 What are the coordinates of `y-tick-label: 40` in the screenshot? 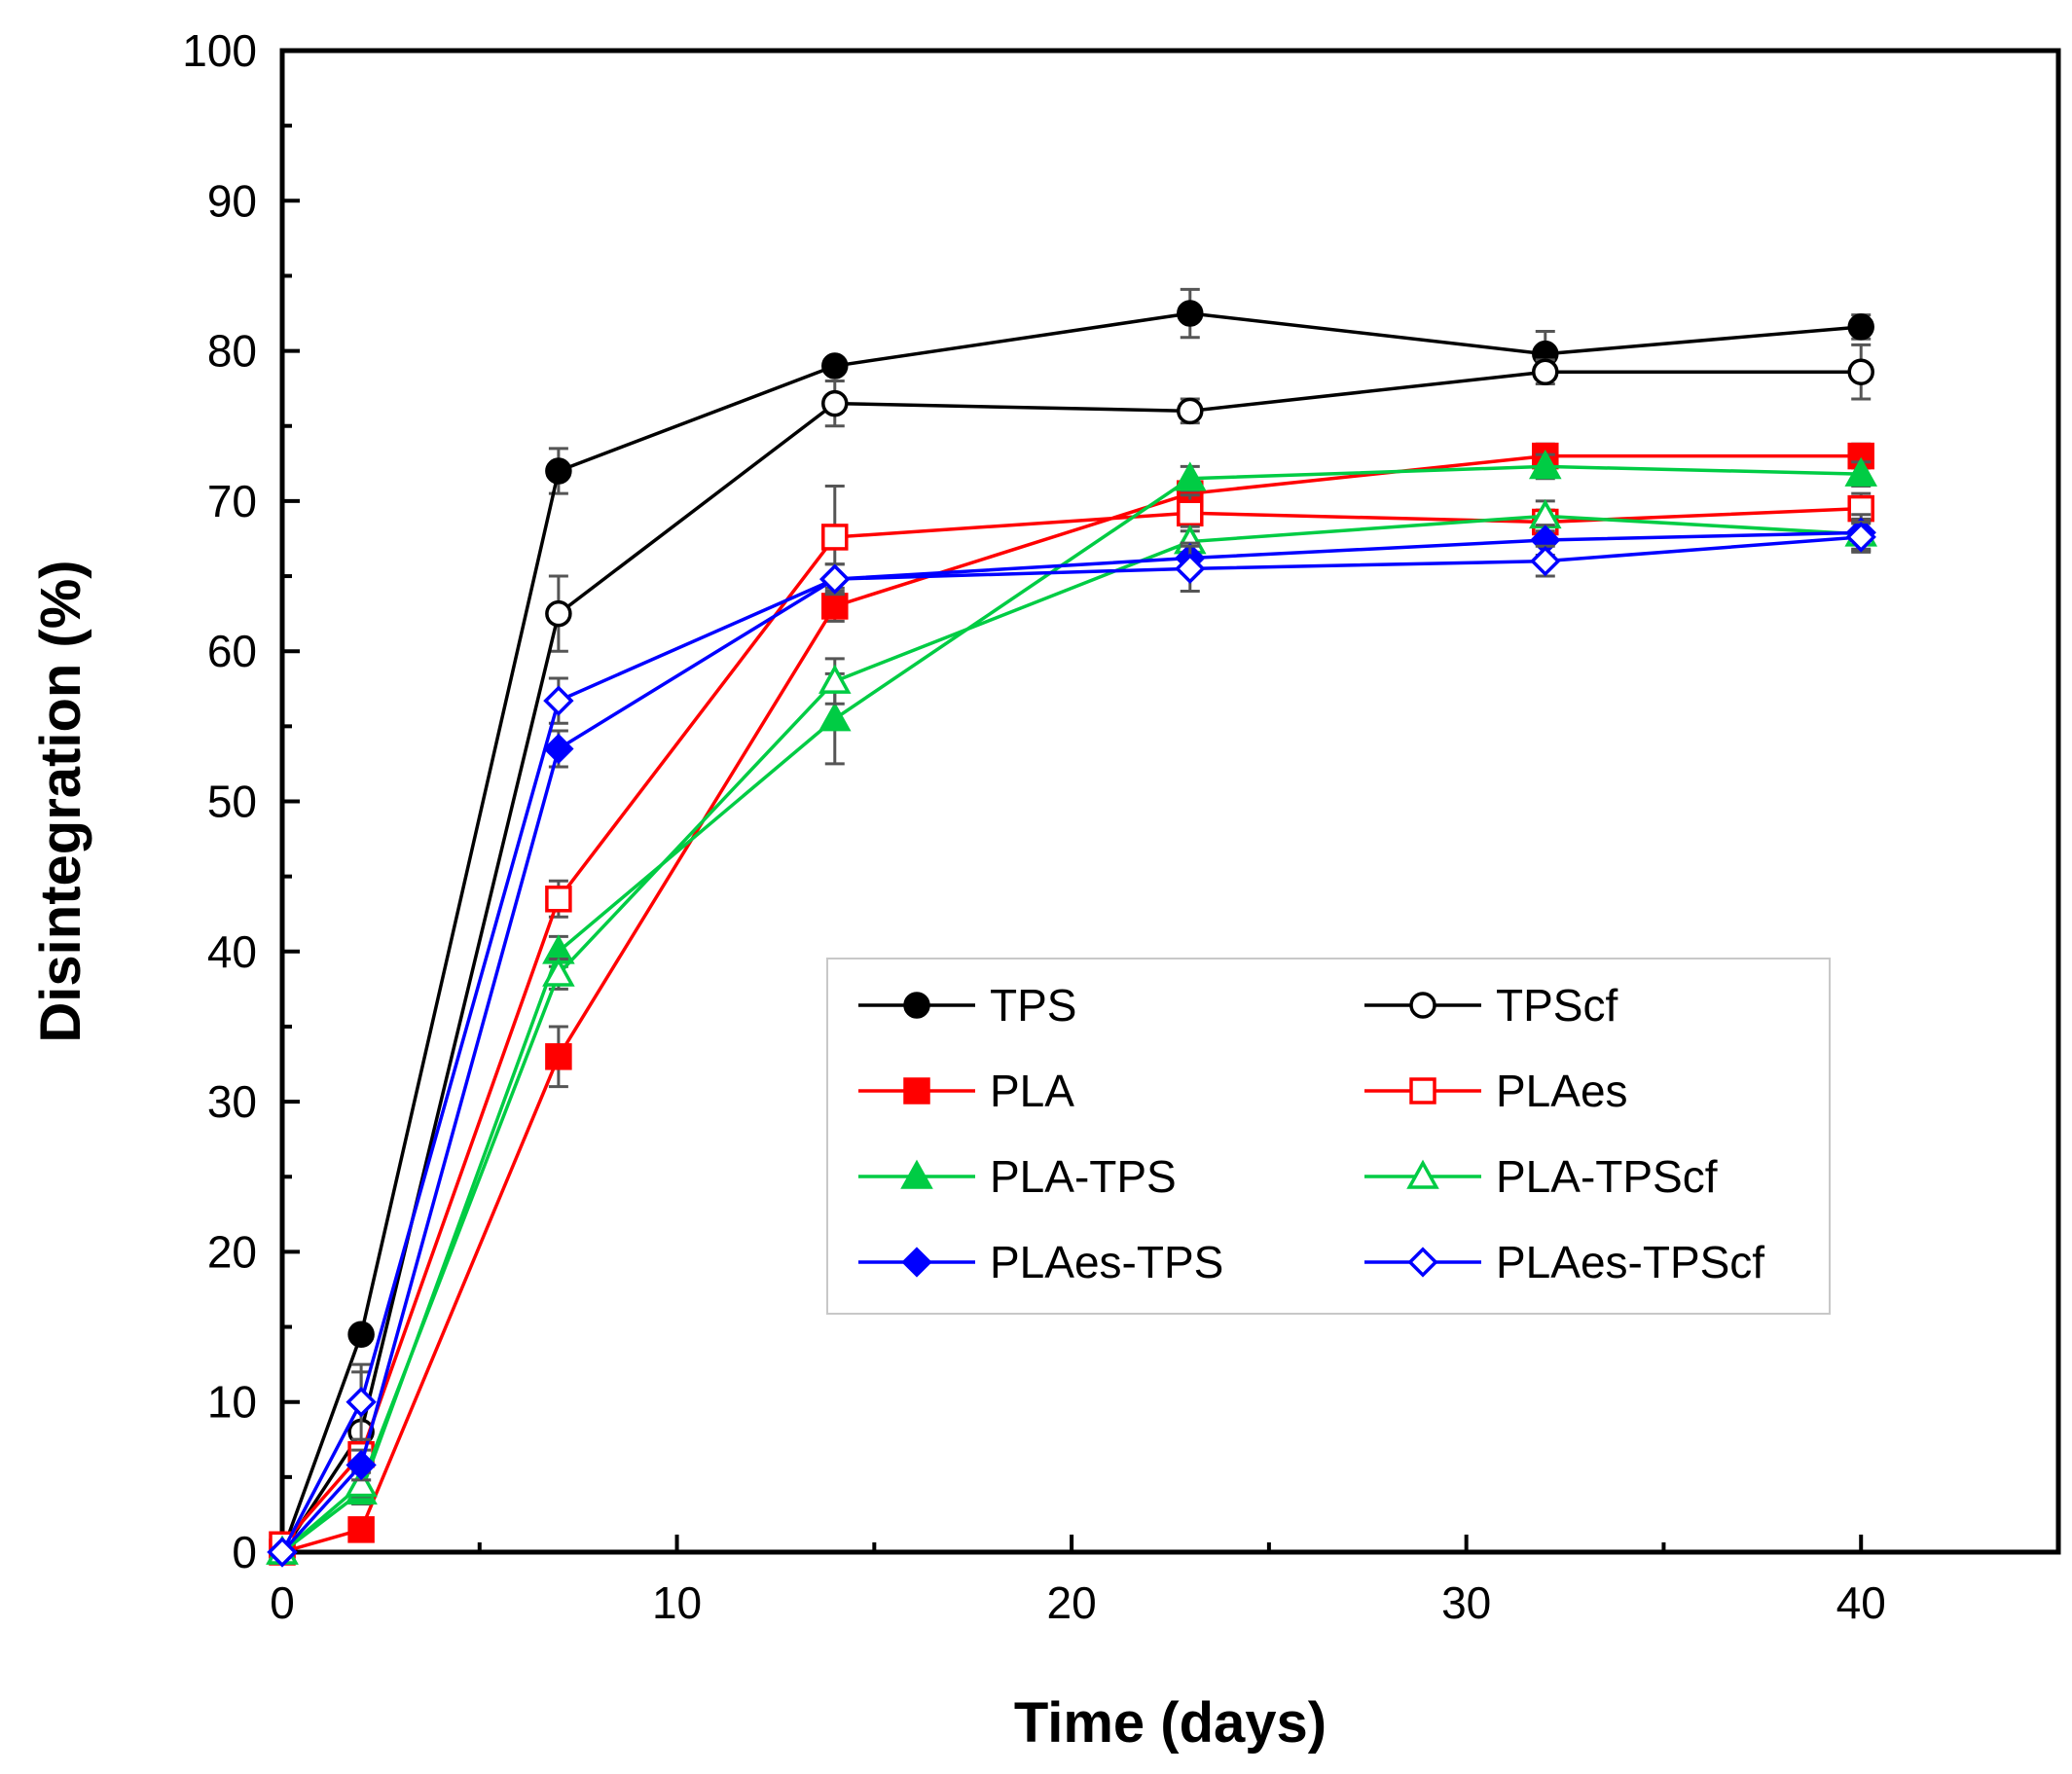 It's located at (232, 952).